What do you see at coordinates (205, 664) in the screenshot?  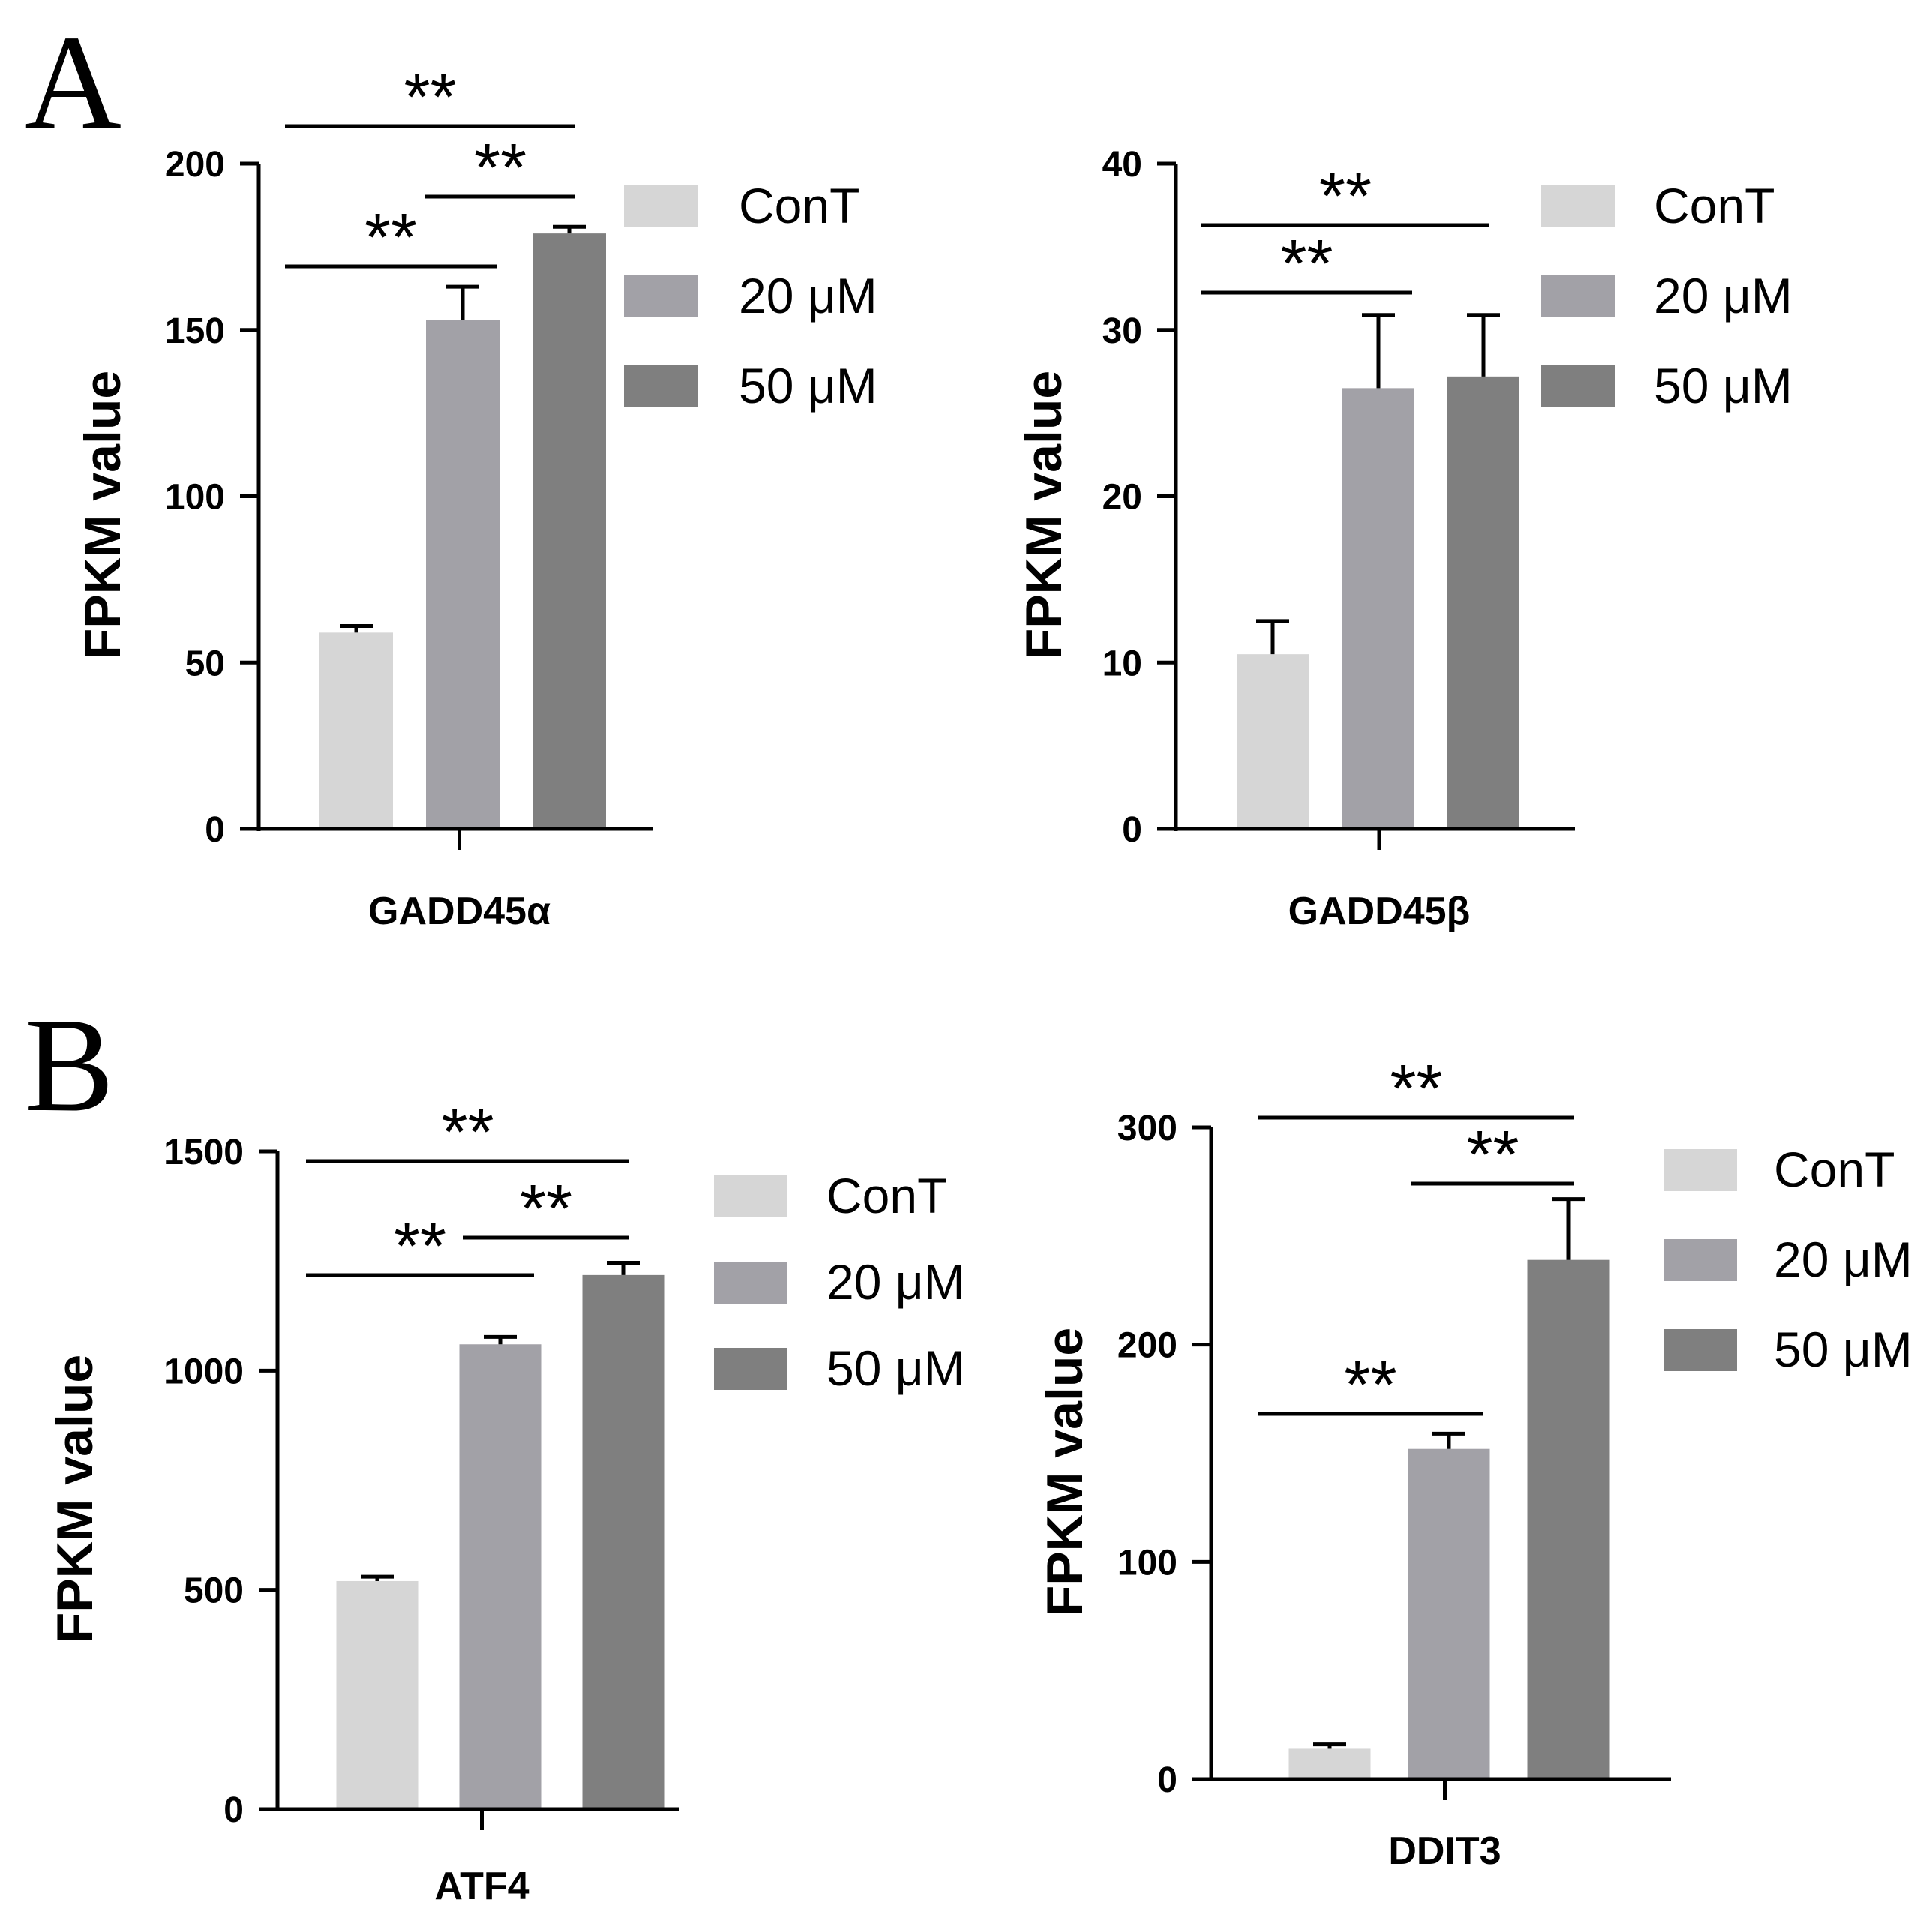 I see `y-tick-label-1: 50` at bounding box center [205, 664].